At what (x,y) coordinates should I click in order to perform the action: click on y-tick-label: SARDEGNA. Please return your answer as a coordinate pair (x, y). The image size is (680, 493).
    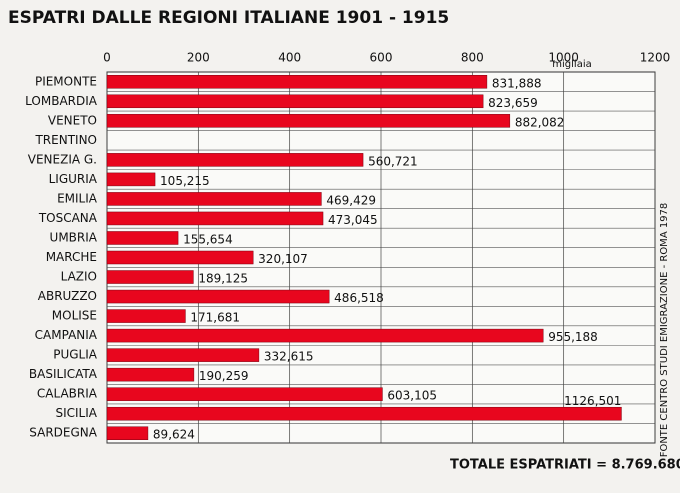
    Looking at the image, I should click on (63, 433).